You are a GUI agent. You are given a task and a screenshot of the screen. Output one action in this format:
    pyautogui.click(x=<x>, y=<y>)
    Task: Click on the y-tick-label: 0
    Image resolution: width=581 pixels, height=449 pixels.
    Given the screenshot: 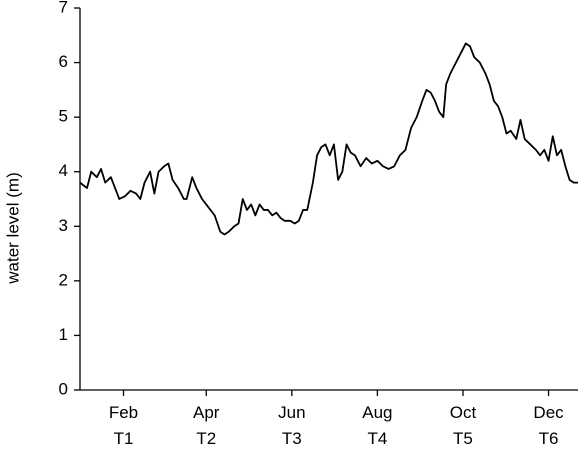 What is the action you would take?
    pyautogui.click(x=63, y=388)
    